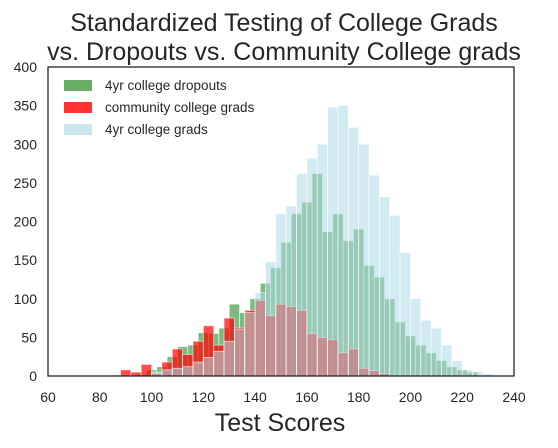 This screenshot has height=448, width=558. I want to click on x-tick-label-2: 100, so click(152, 397).